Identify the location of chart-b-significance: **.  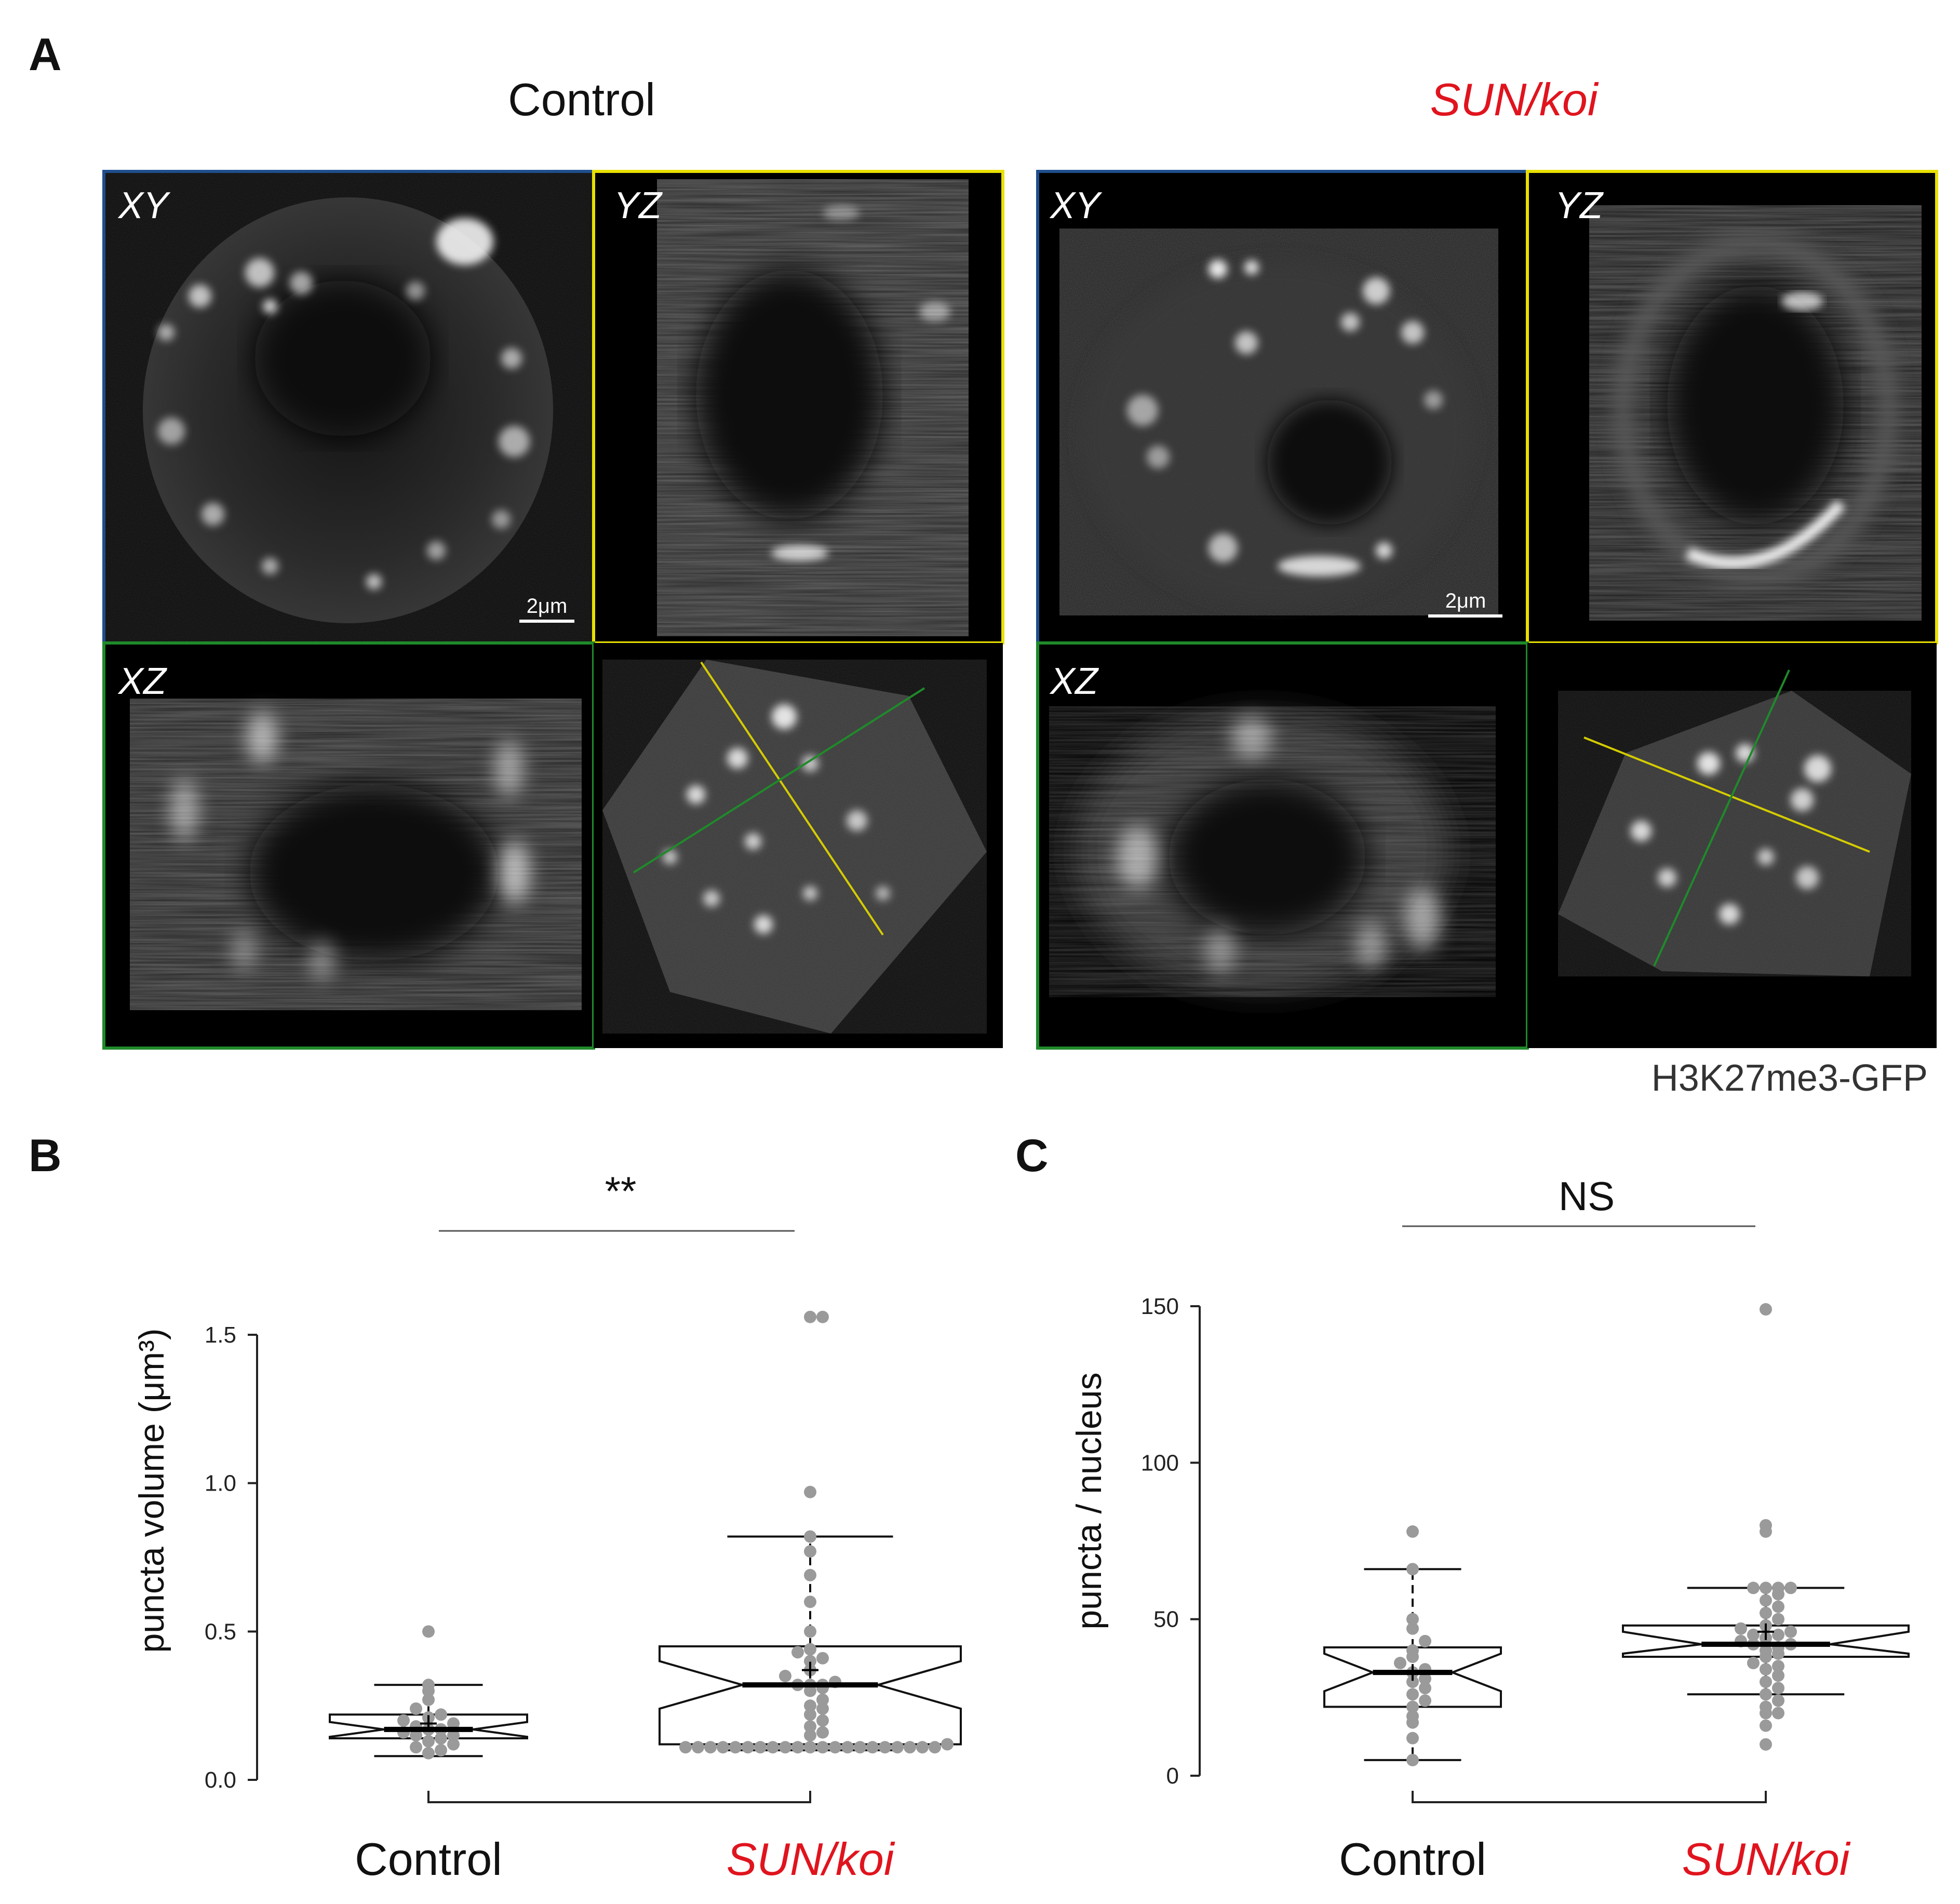
(621, 1191).